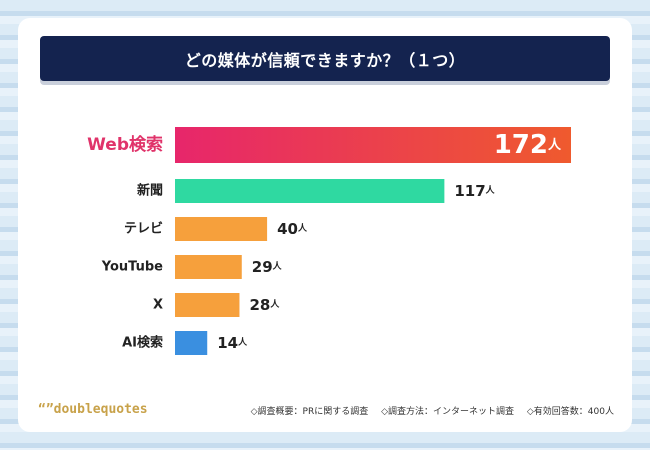 The width and height of the screenshot is (650, 450). What do you see at coordinates (132, 267) in the screenshot?
I see `category-label-4: YouTube` at bounding box center [132, 267].